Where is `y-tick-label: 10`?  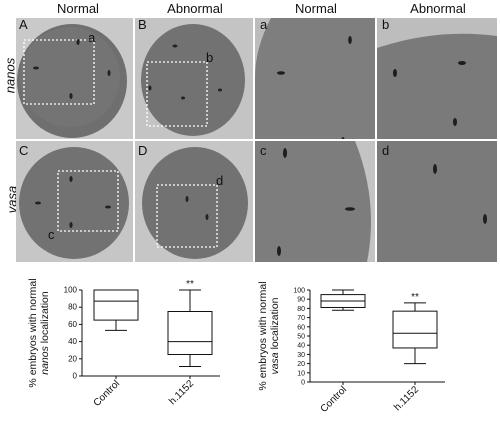 y-tick-label: 10 is located at coordinates (301, 373).